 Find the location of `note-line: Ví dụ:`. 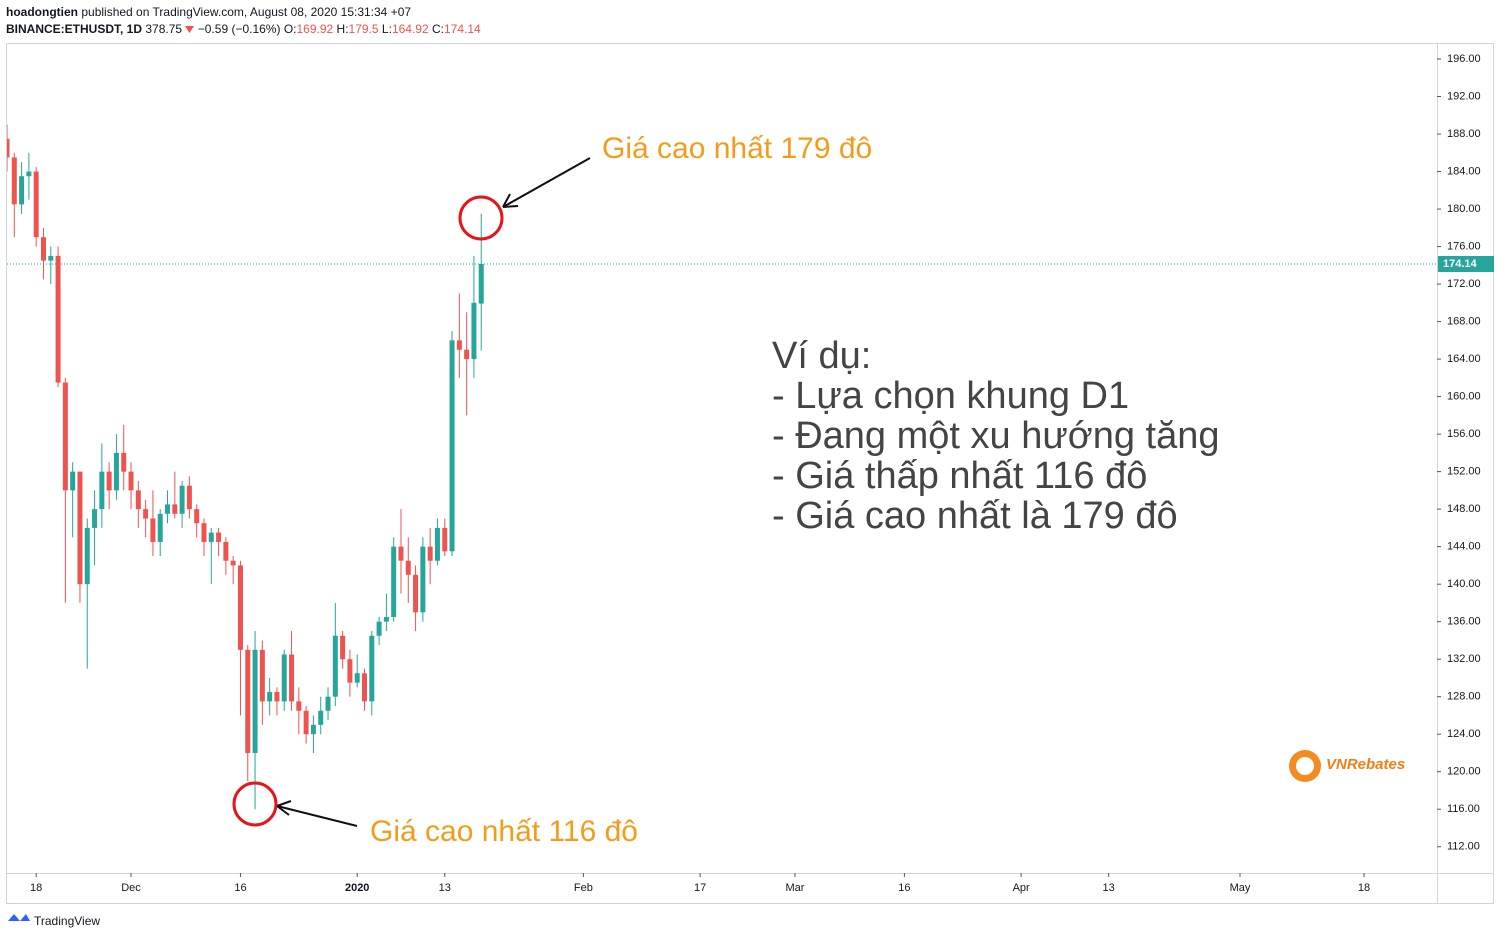

note-line: Ví dụ: is located at coordinates (821, 356).